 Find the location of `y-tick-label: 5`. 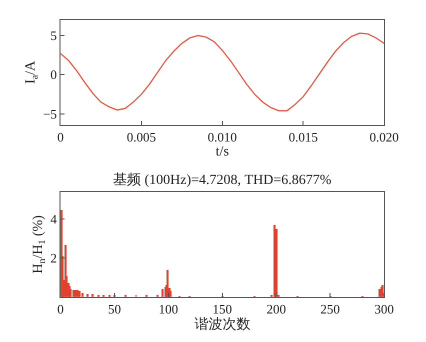

y-tick-label: 5 is located at coordinates (53, 36).